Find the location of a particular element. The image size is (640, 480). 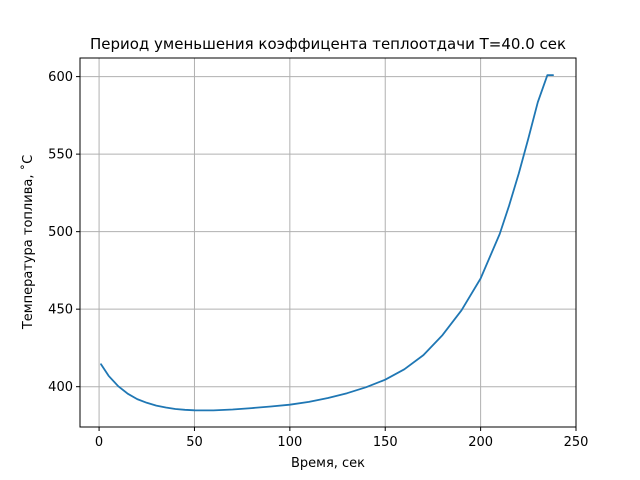

y-tick-label: 500 is located at coordinates (60, 232).